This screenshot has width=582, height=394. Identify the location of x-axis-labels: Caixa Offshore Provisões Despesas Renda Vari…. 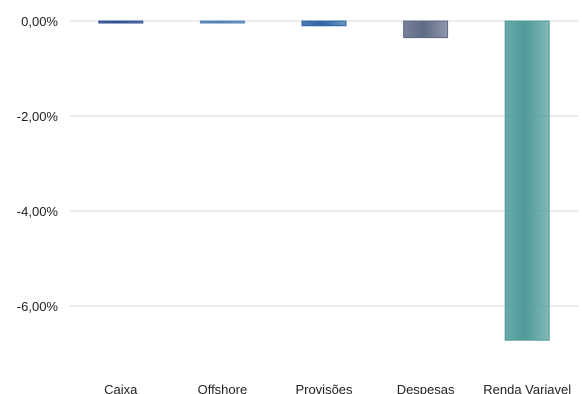
(337, 388).